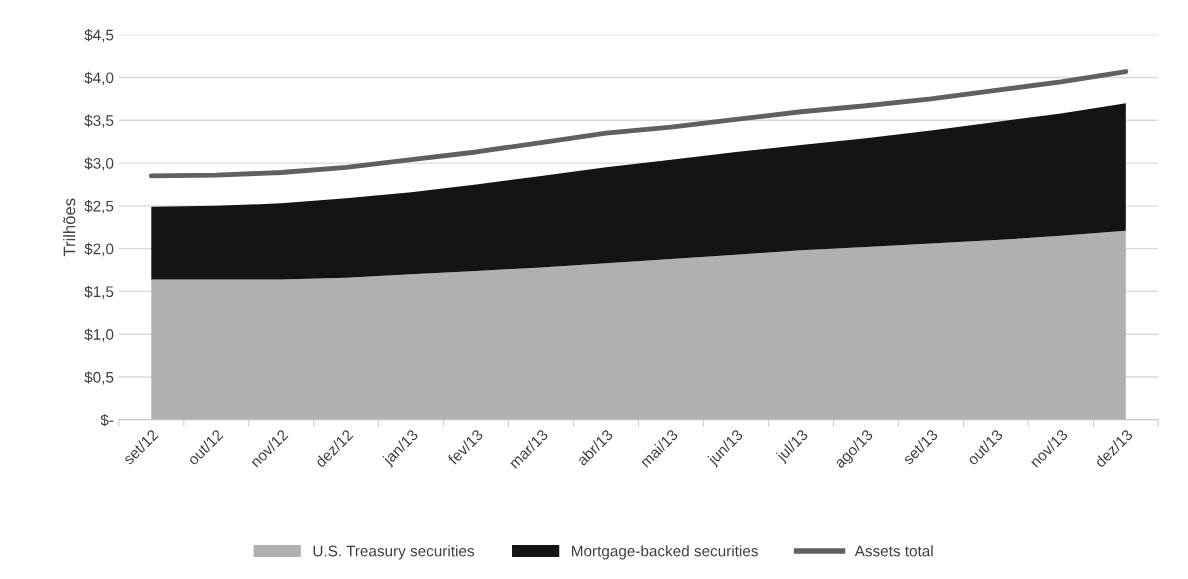 This screenshot has height=579, width=1188. What do you see at coordinates (99, 378) in the screenshot?
I see `y-tick-label: $0,5` at bounding box center [99, 378].